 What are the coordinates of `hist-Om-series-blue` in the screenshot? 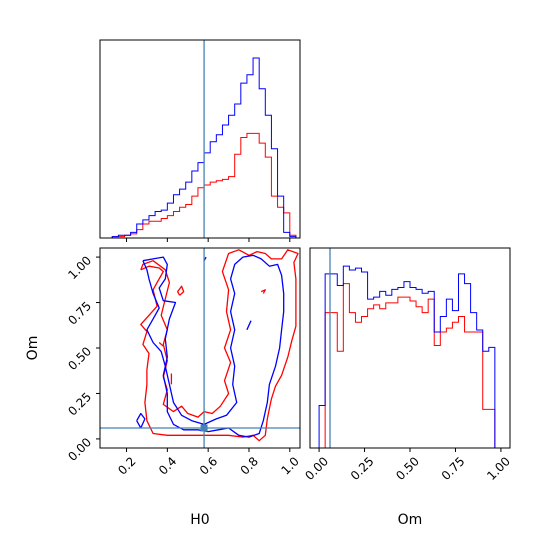 It's located at (409, 356).